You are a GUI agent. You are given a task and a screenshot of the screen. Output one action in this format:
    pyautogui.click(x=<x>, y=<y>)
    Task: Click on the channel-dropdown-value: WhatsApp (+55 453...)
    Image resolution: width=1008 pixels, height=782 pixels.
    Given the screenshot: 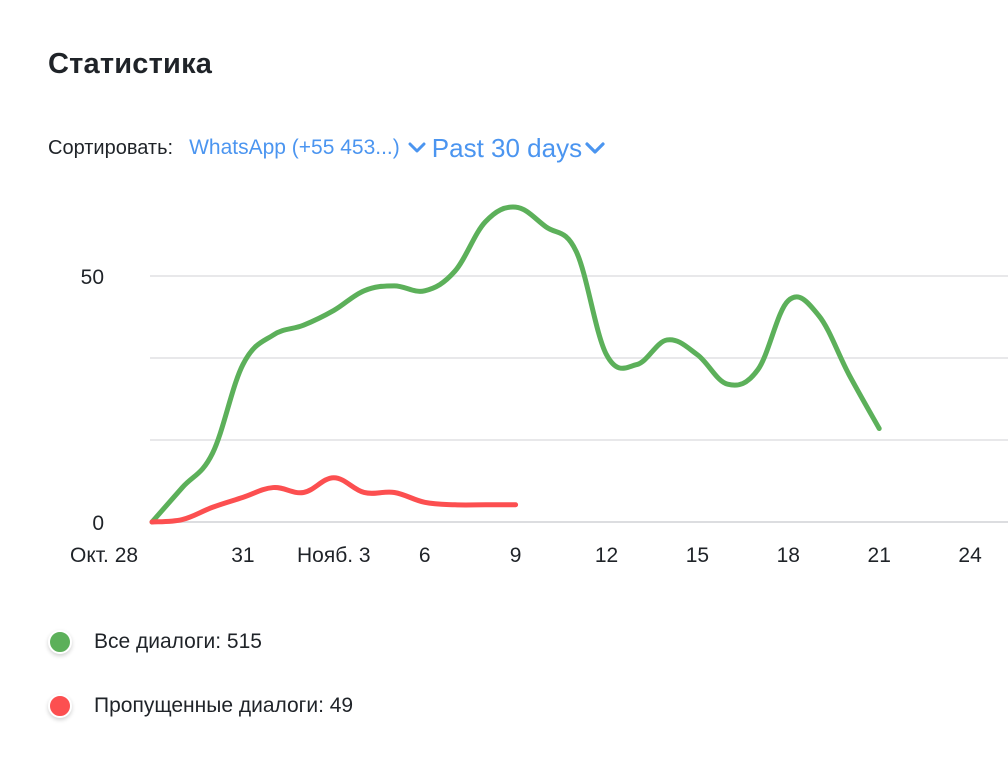 What is the action you would take?
    pyautogui.click(x=294, y=147)
    